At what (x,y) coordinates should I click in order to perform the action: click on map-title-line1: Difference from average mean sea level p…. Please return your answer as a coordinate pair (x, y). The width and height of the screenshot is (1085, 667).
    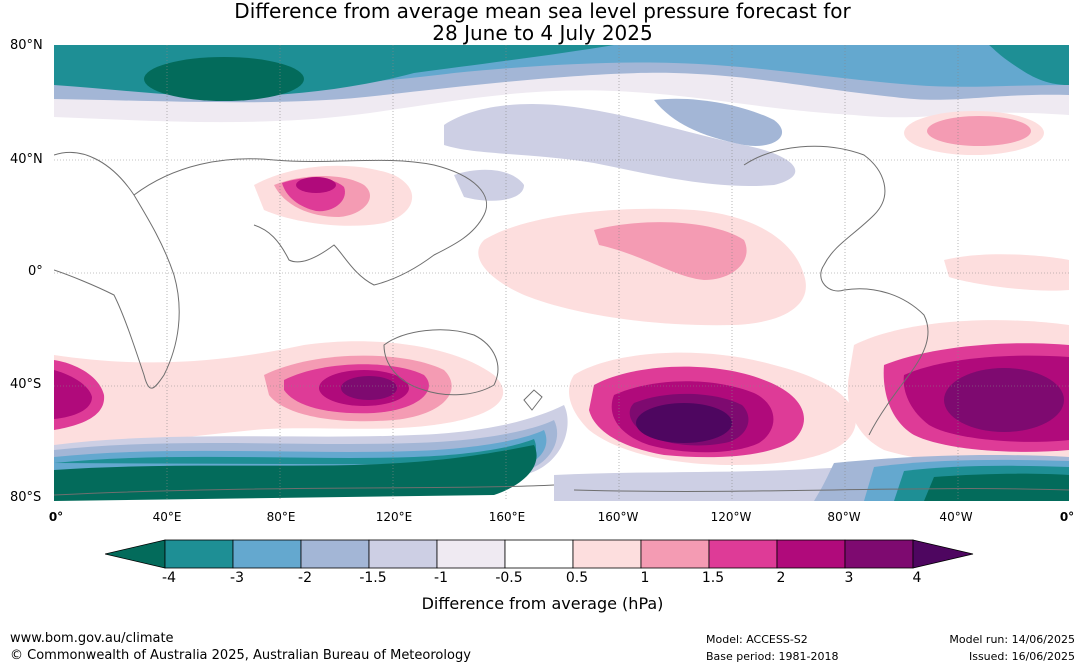
    Looking at the image, I should click on (542, 11).